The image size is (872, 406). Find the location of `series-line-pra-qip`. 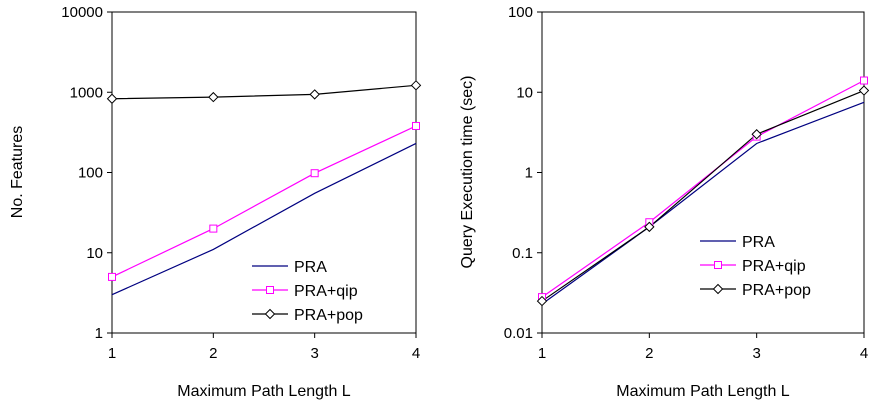

series-line-pra-qip is located at coordinates (264, 201).